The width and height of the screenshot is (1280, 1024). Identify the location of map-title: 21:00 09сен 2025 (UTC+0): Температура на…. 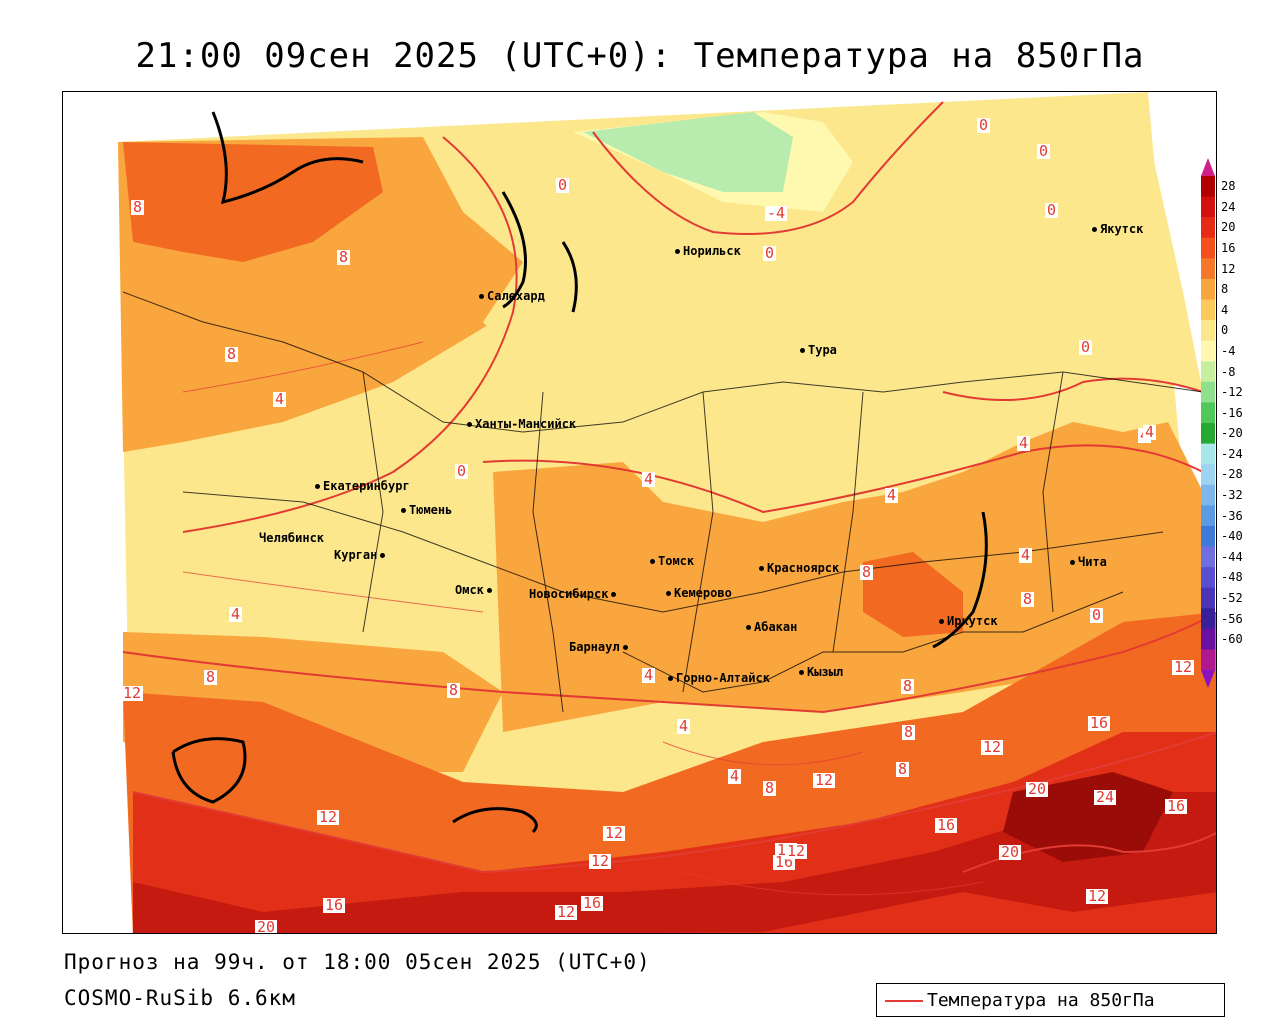
(640, 56).